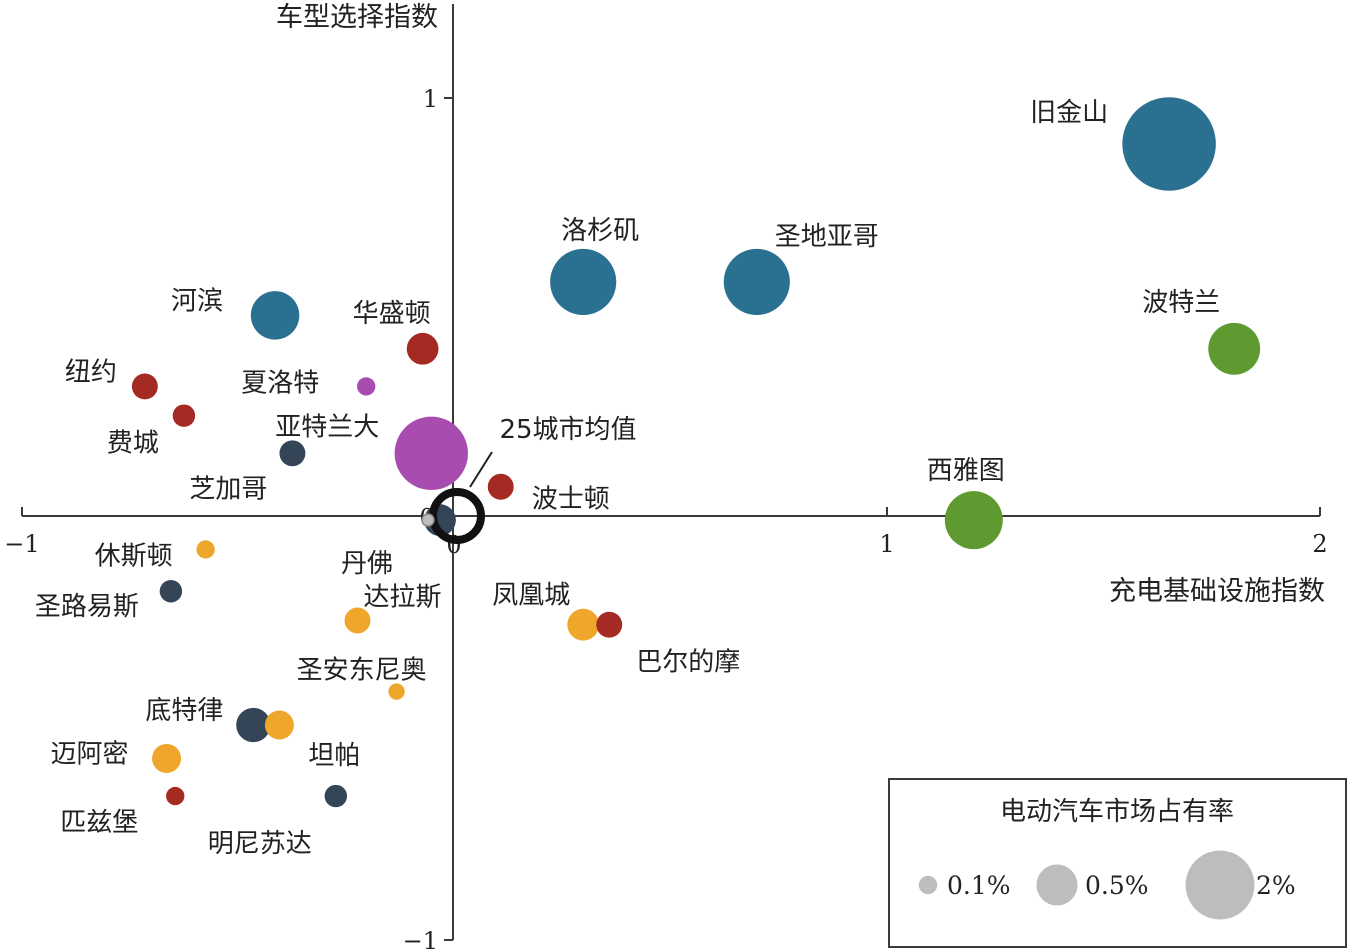 The image size is (1353, 951). What do you see at coordinates (197, 301) in the screenshot?
I see `label-p6cb36ee8: 河滨` at bounding box center [197, 301].